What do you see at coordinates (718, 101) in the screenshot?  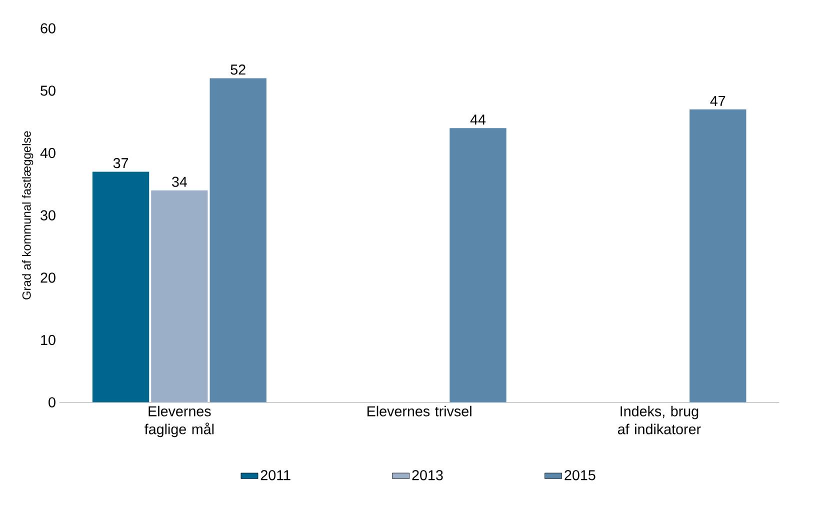 I see `data-label: 47` at bounding box center [718, 101].